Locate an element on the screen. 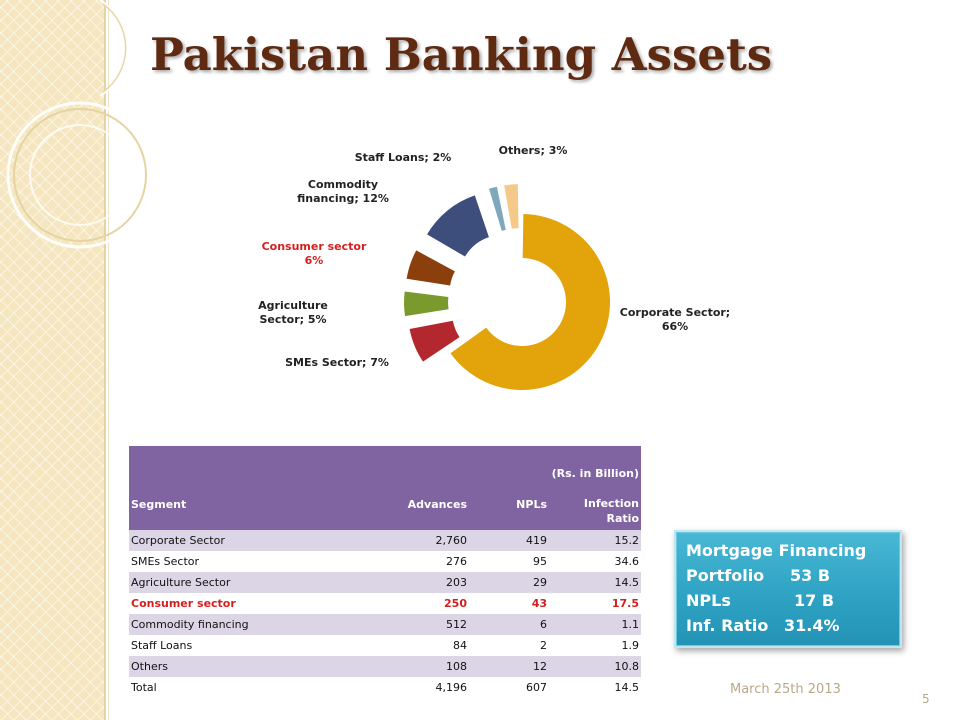  callout-portfolio-label: Portfolio is located at coordinates (725, 575).